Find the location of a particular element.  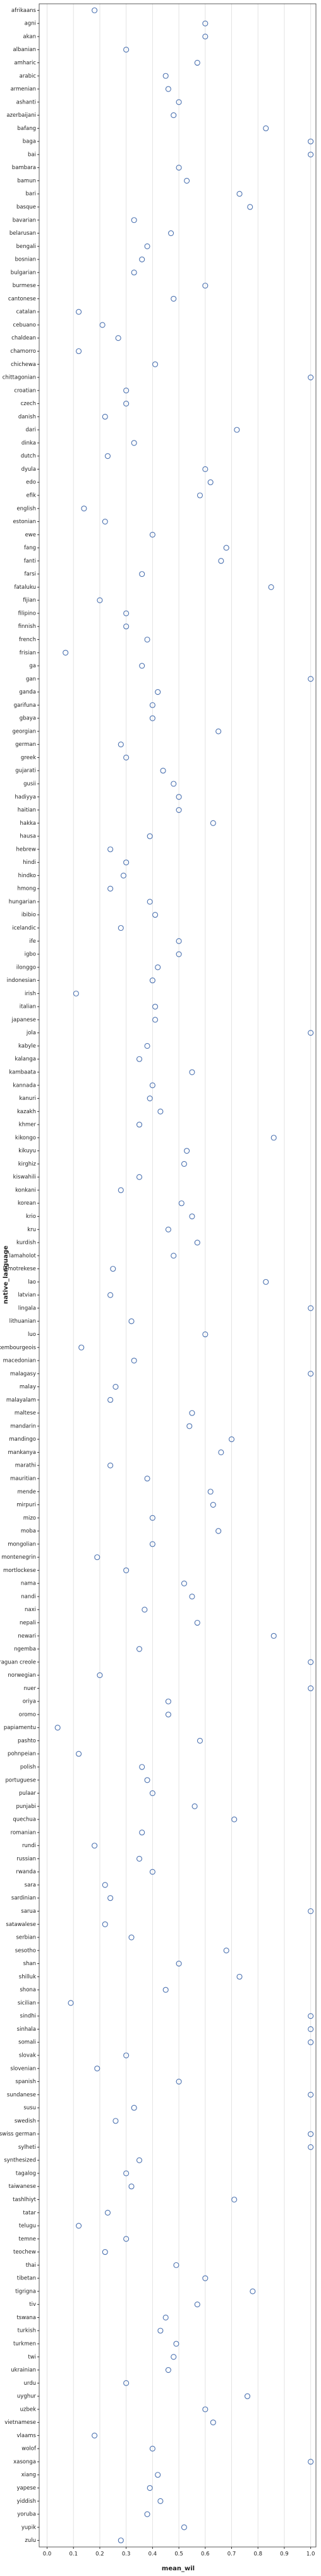

y-tick-label: efik is located at coordinates (31, 495).